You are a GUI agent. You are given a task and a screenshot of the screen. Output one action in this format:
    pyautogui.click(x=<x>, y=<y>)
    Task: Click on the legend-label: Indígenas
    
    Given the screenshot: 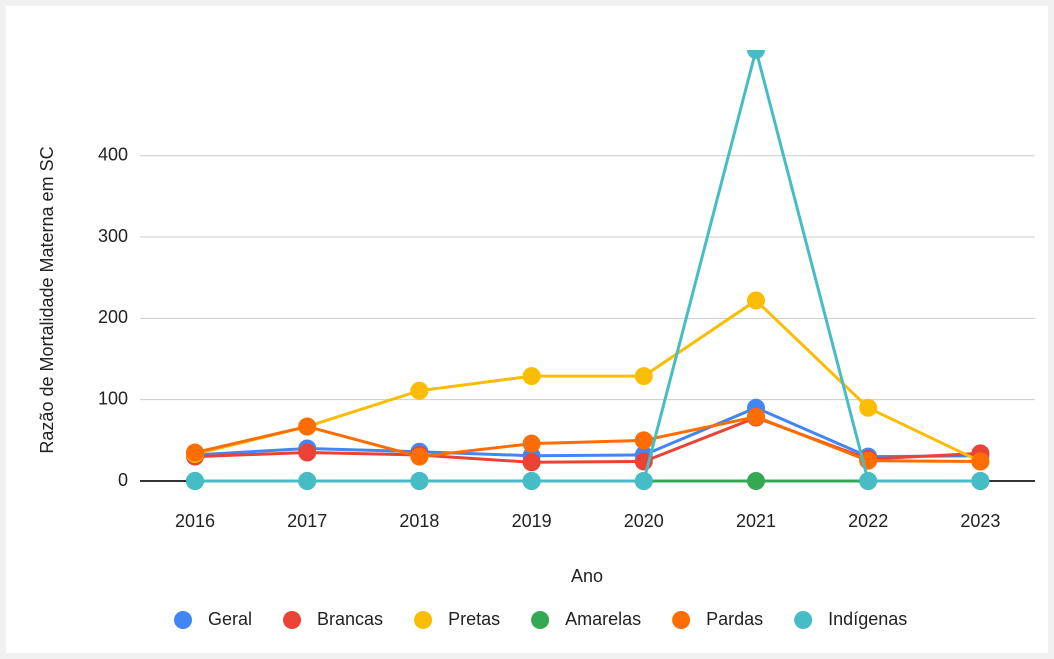 What is the action you would take?
    pyautogui.click(x=867, y=619)
    